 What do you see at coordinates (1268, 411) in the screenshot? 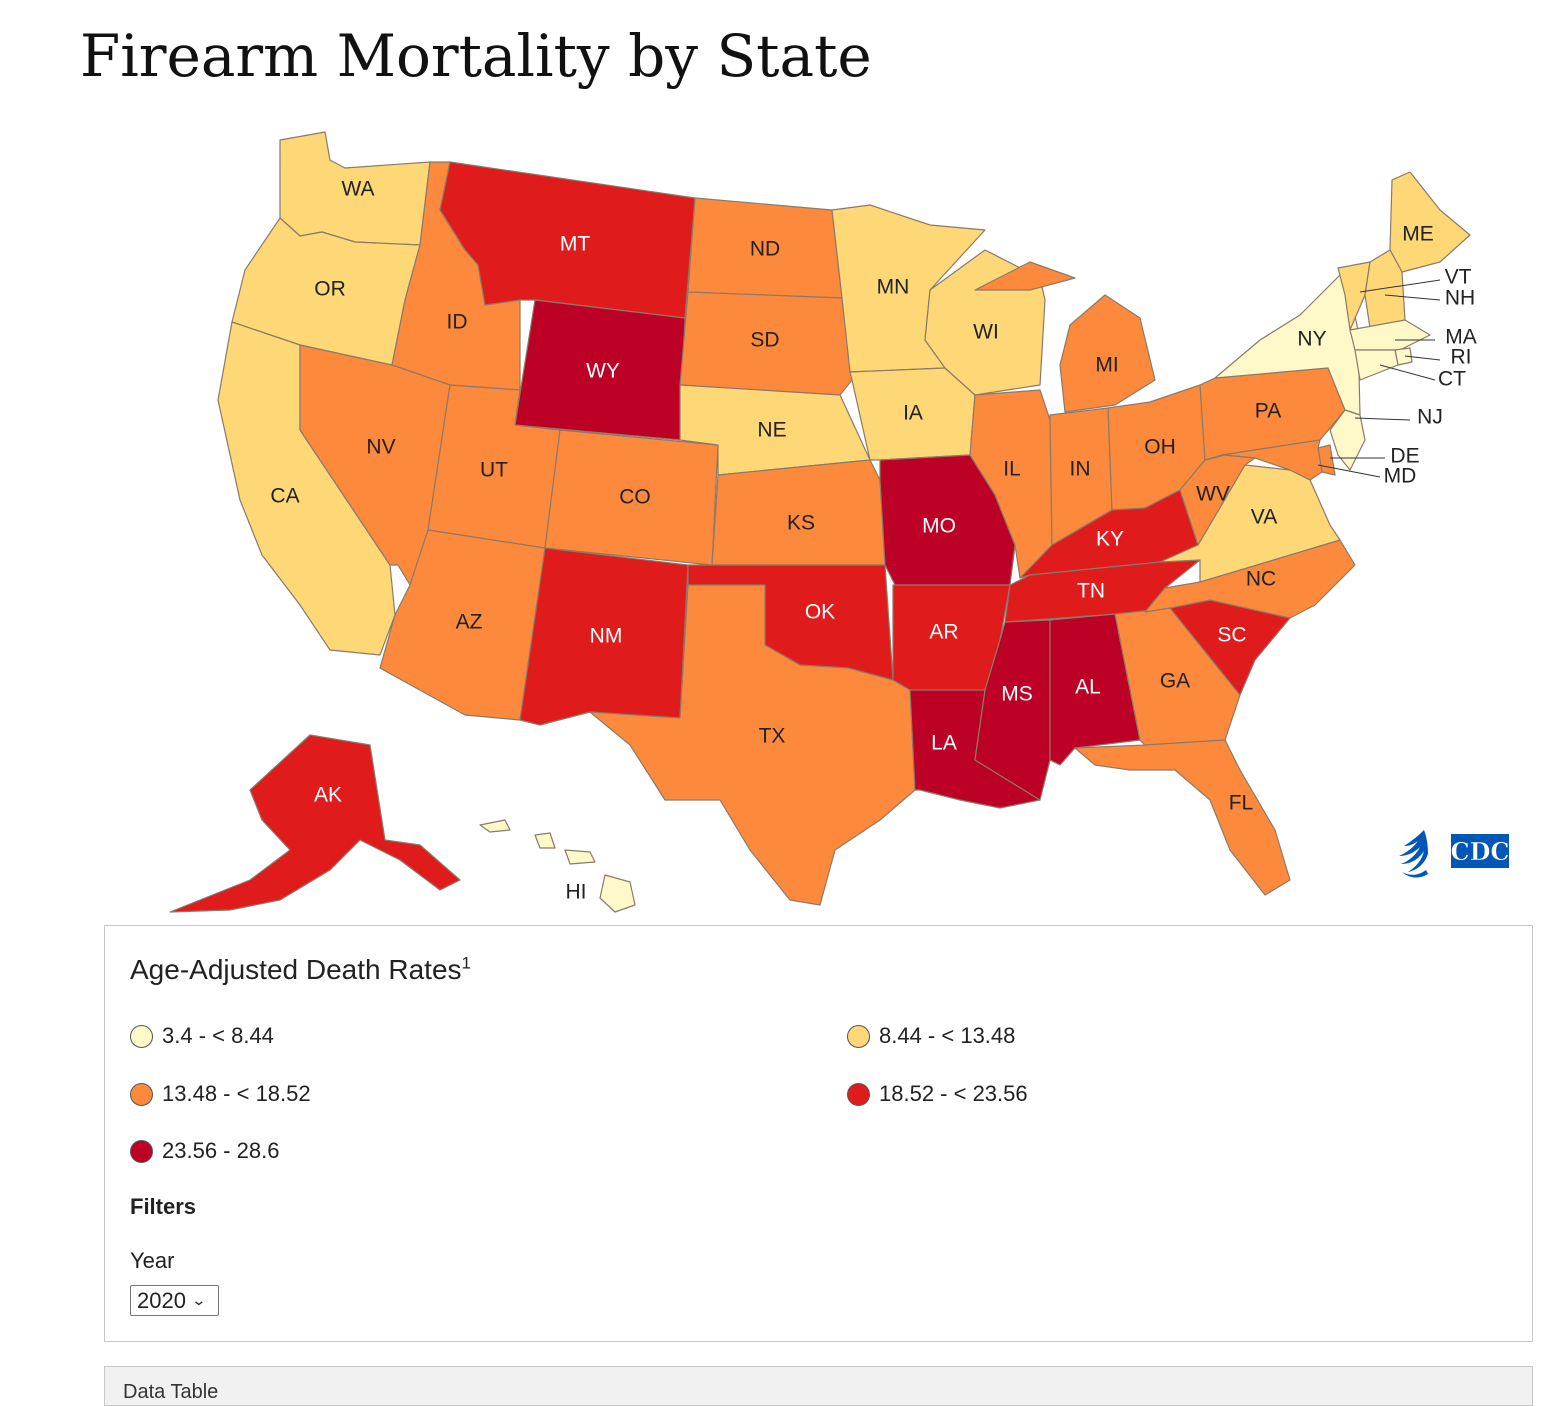
I see `state-label: PA` at bounding box center [1268, 411].